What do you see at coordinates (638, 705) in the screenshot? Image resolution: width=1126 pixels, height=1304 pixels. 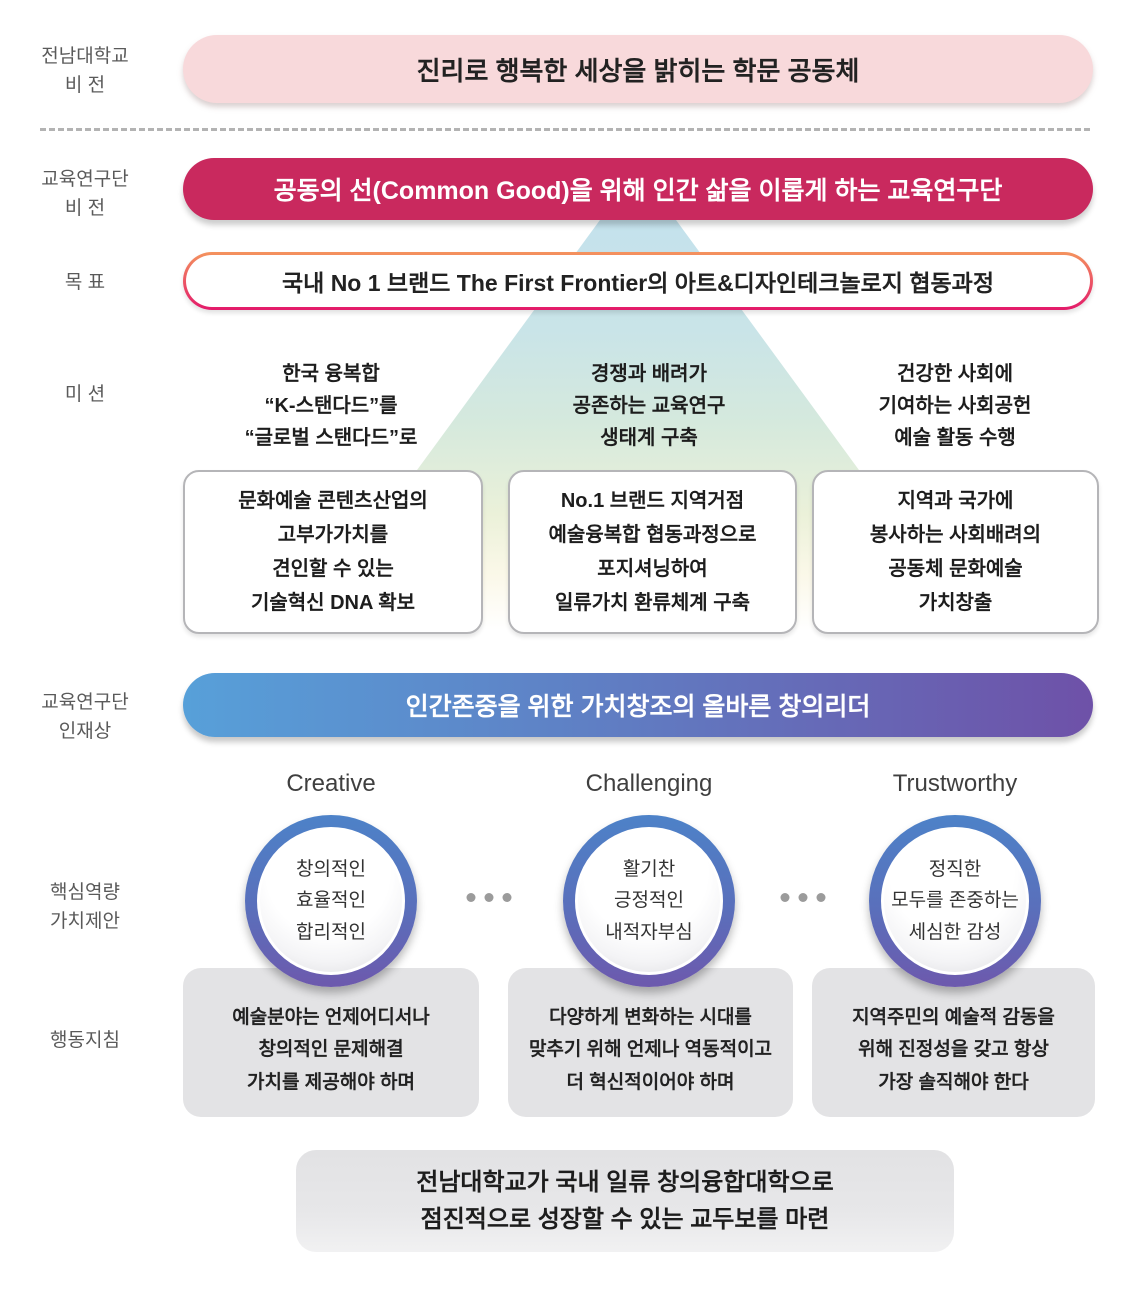 I see `injaesang-banner: 인간존중을 위한 가치창조의 올바른 창의리더` at bounding box center [638, 705].